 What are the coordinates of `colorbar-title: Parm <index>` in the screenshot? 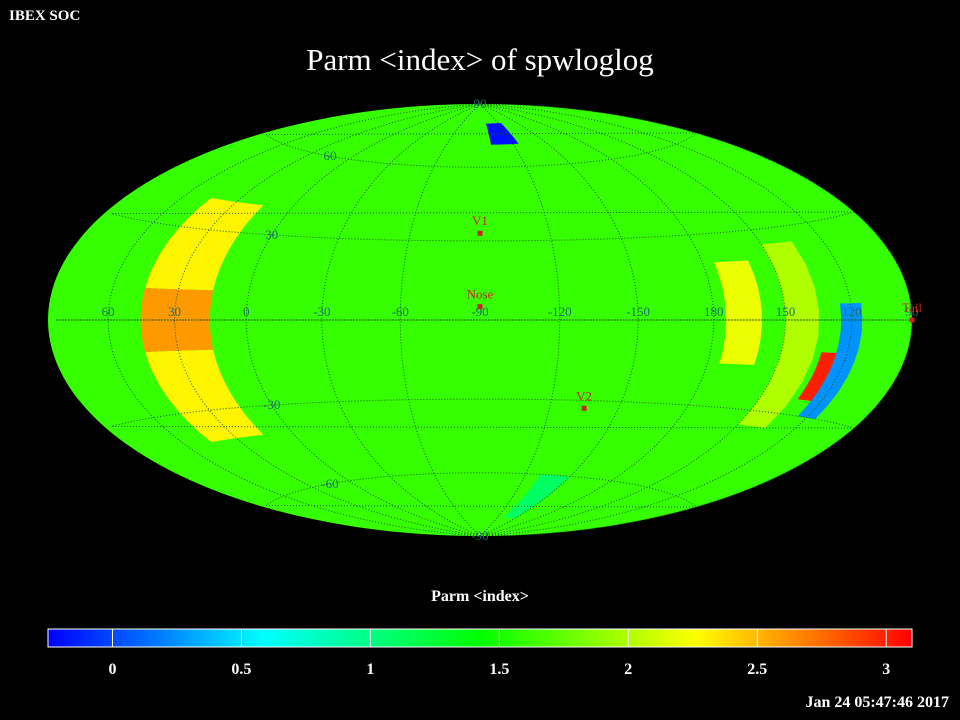 It's located at (480, 596).